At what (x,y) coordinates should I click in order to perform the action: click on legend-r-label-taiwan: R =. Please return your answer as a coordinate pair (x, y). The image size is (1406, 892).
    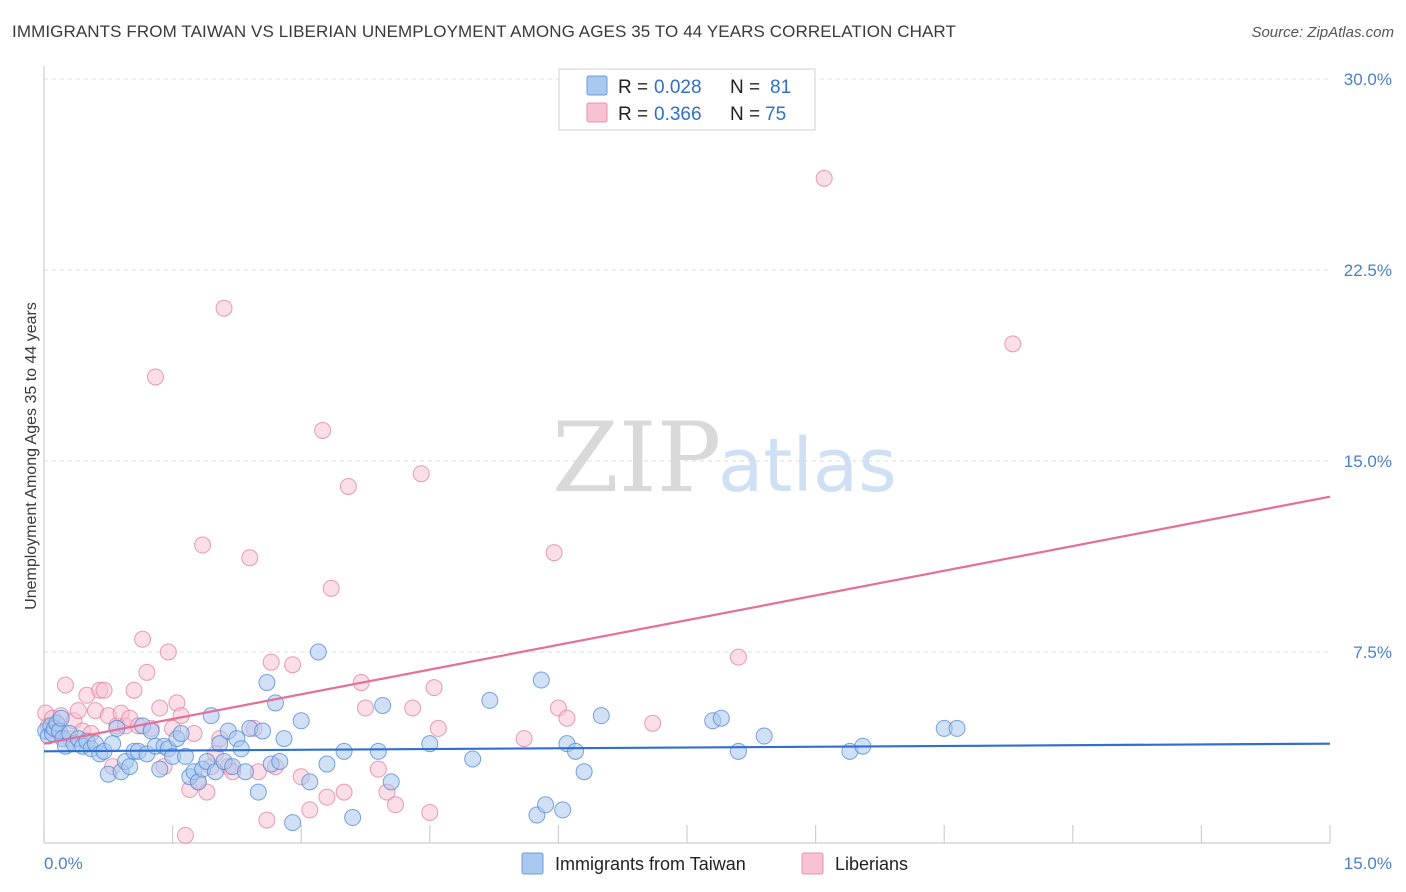
    Looking at the image, I should click on (633, 87).